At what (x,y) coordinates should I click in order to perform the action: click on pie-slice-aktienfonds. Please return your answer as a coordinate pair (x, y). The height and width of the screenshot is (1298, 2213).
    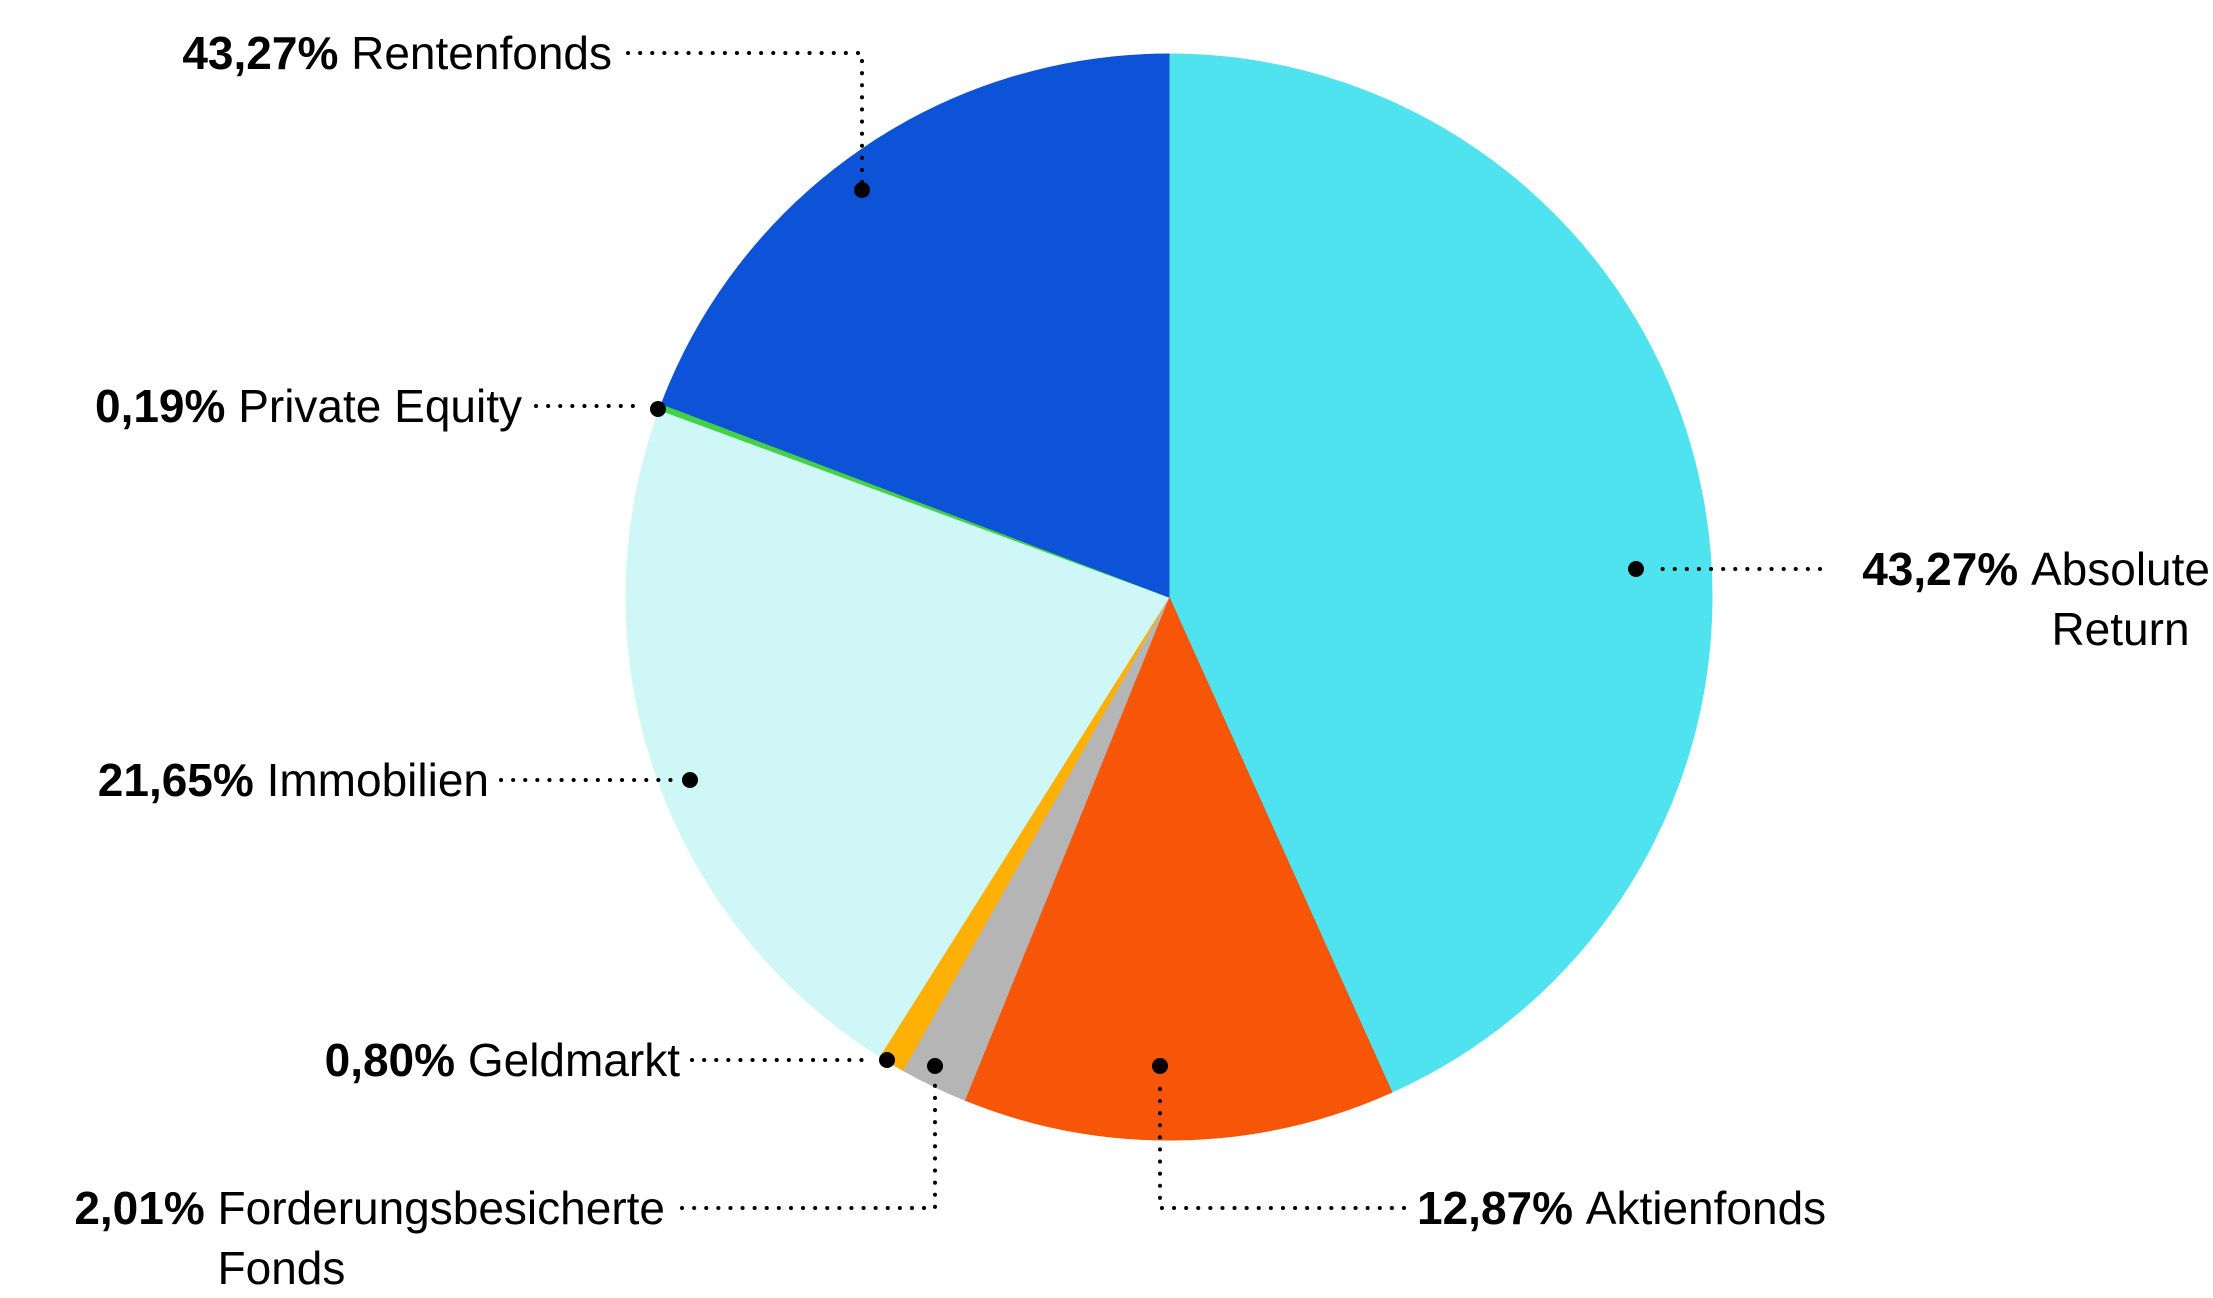
    Looking at the image, I should click on (1178, 868).